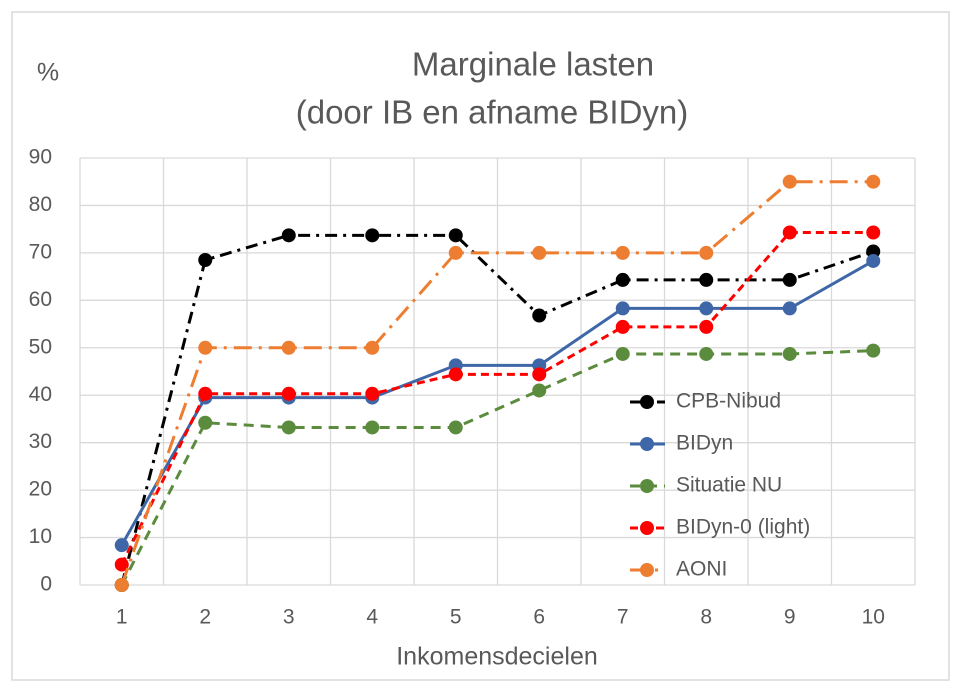 The image size is (961, 691). Describe the element at coordinates (706, 617) in the screenshot. I see `x-tick-label: 8` at that location.